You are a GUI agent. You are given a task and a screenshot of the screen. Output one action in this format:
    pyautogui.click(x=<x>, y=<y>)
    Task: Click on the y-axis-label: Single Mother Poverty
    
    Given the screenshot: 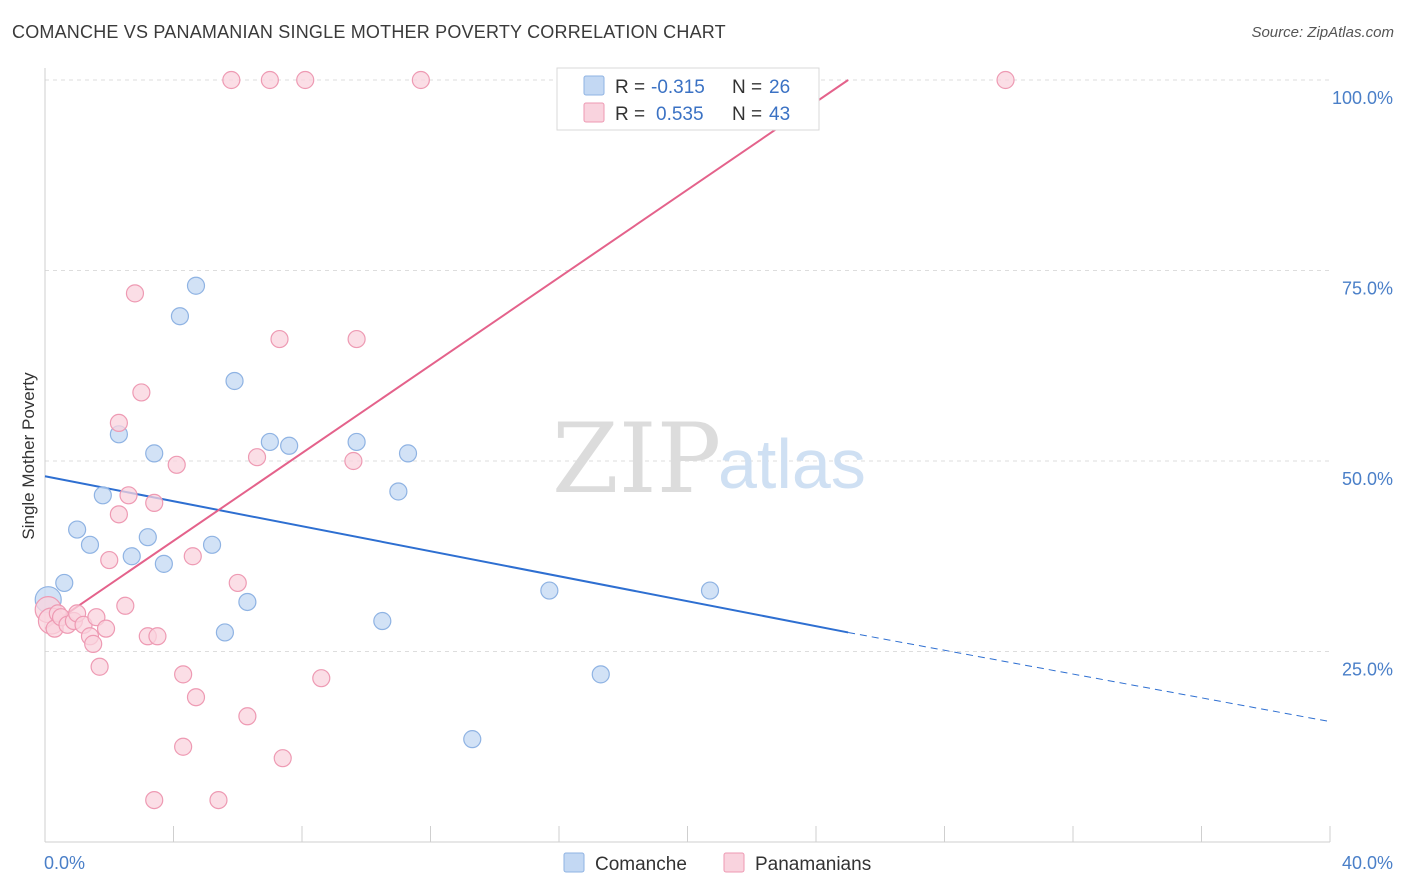 What is the action you would take?
    pyautogui.click(x=28, y=456)
    